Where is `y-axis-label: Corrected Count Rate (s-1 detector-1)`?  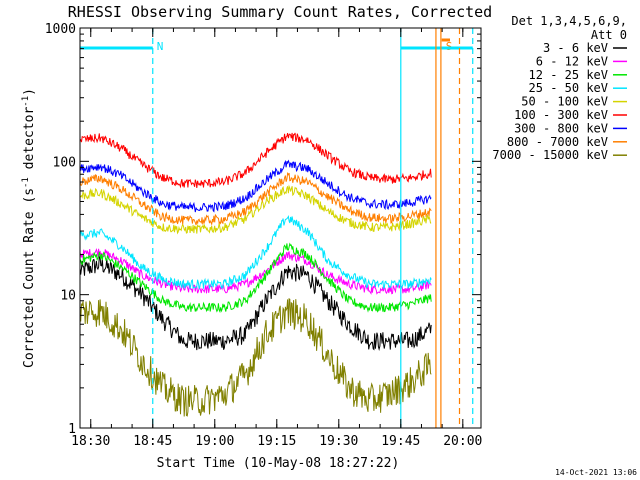
y-axis-label: Corrected Count Rate (s-1 detector-1) is located at coordinates (29, 228).